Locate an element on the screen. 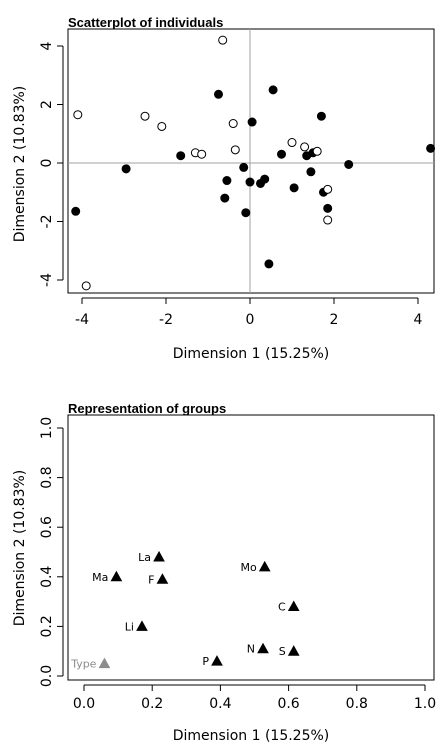 The image size is (436, 744). groups-x-axis-label: Dimension 1 (15.25%) is located at coordinates (251, 736).